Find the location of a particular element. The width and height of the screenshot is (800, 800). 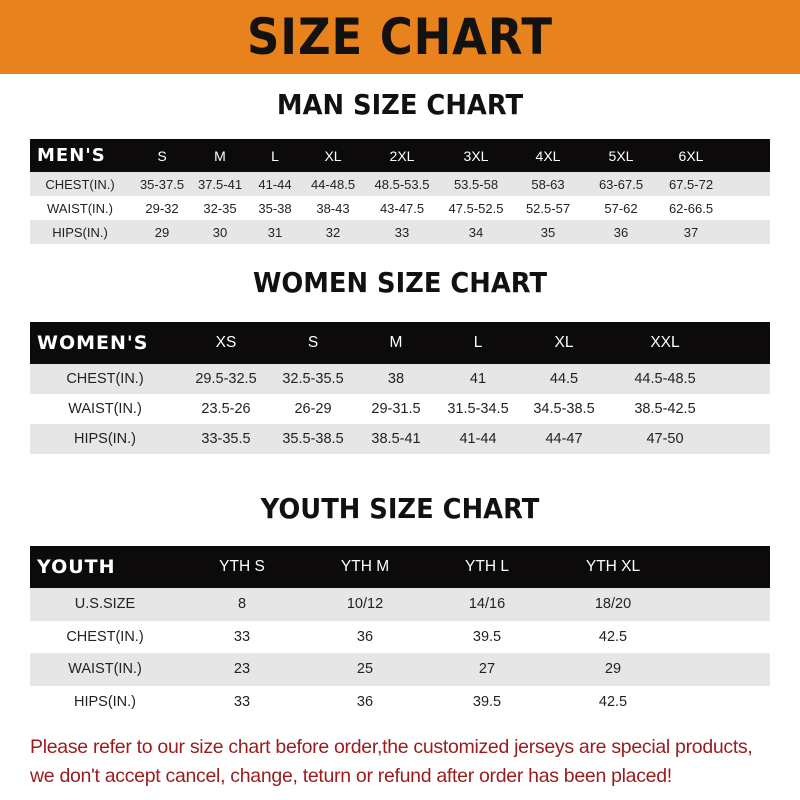

measurement-value: 57-62 is located at coordinates (621, 208).